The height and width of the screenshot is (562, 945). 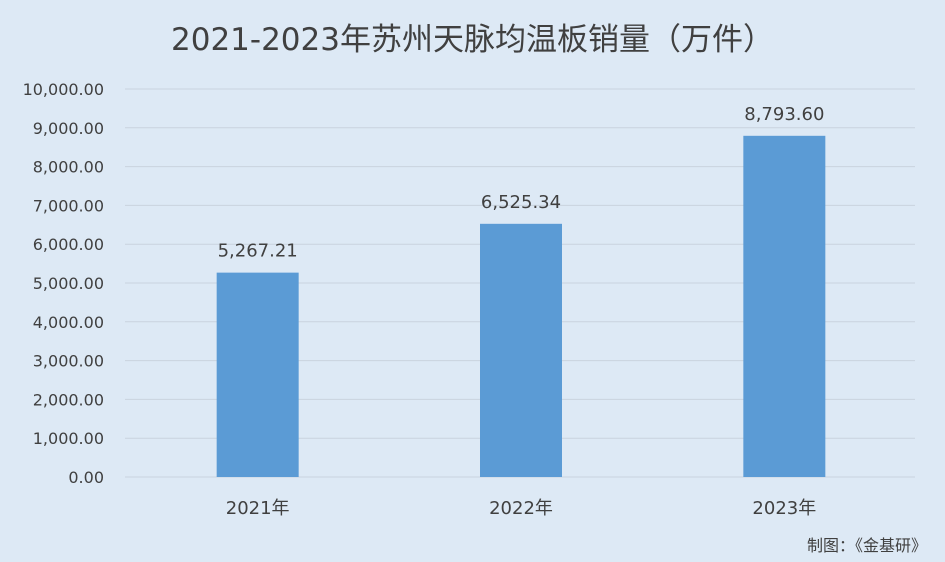 What do you see at coordinates (784, 508) in the screenshot?
I see `x-tick-label: 2023年` at bounding box center [784, 508].